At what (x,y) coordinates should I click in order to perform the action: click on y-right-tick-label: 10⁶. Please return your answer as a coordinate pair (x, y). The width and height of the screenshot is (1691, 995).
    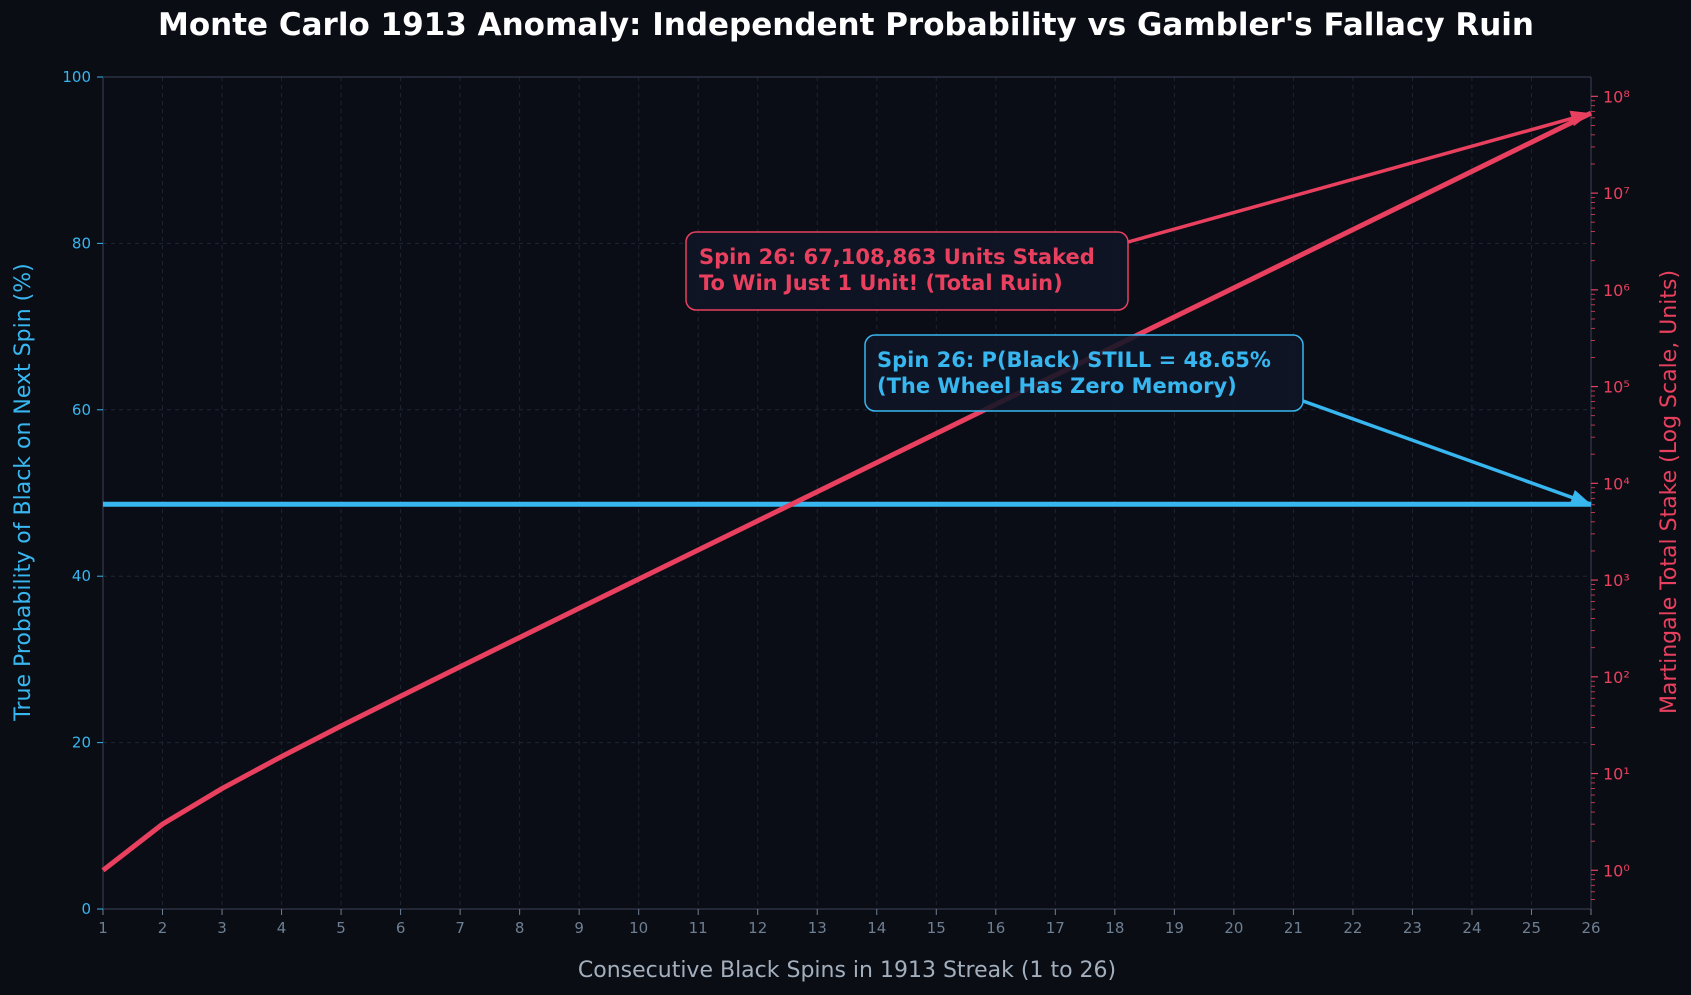
    Looking at the image, I should click on (1616, 290).